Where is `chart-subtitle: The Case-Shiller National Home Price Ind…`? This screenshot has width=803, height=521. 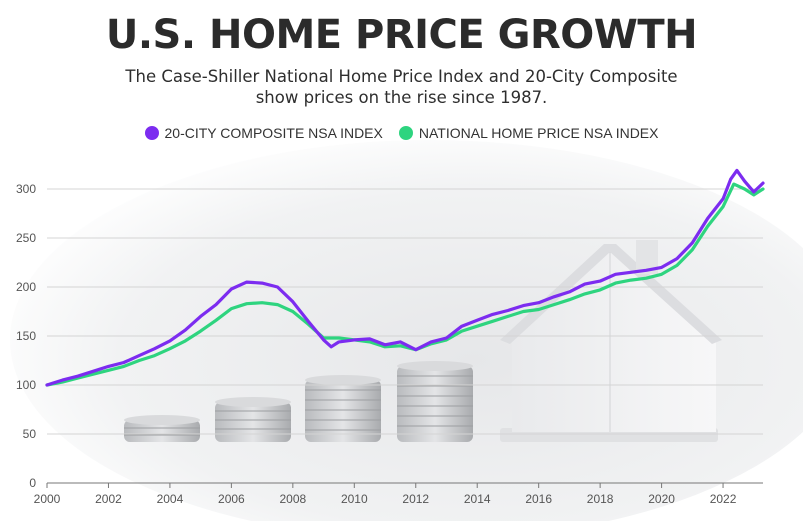
chart-subtitle: The Case-Shiller National Home Price Ind… is located at coordinates (401, 87).